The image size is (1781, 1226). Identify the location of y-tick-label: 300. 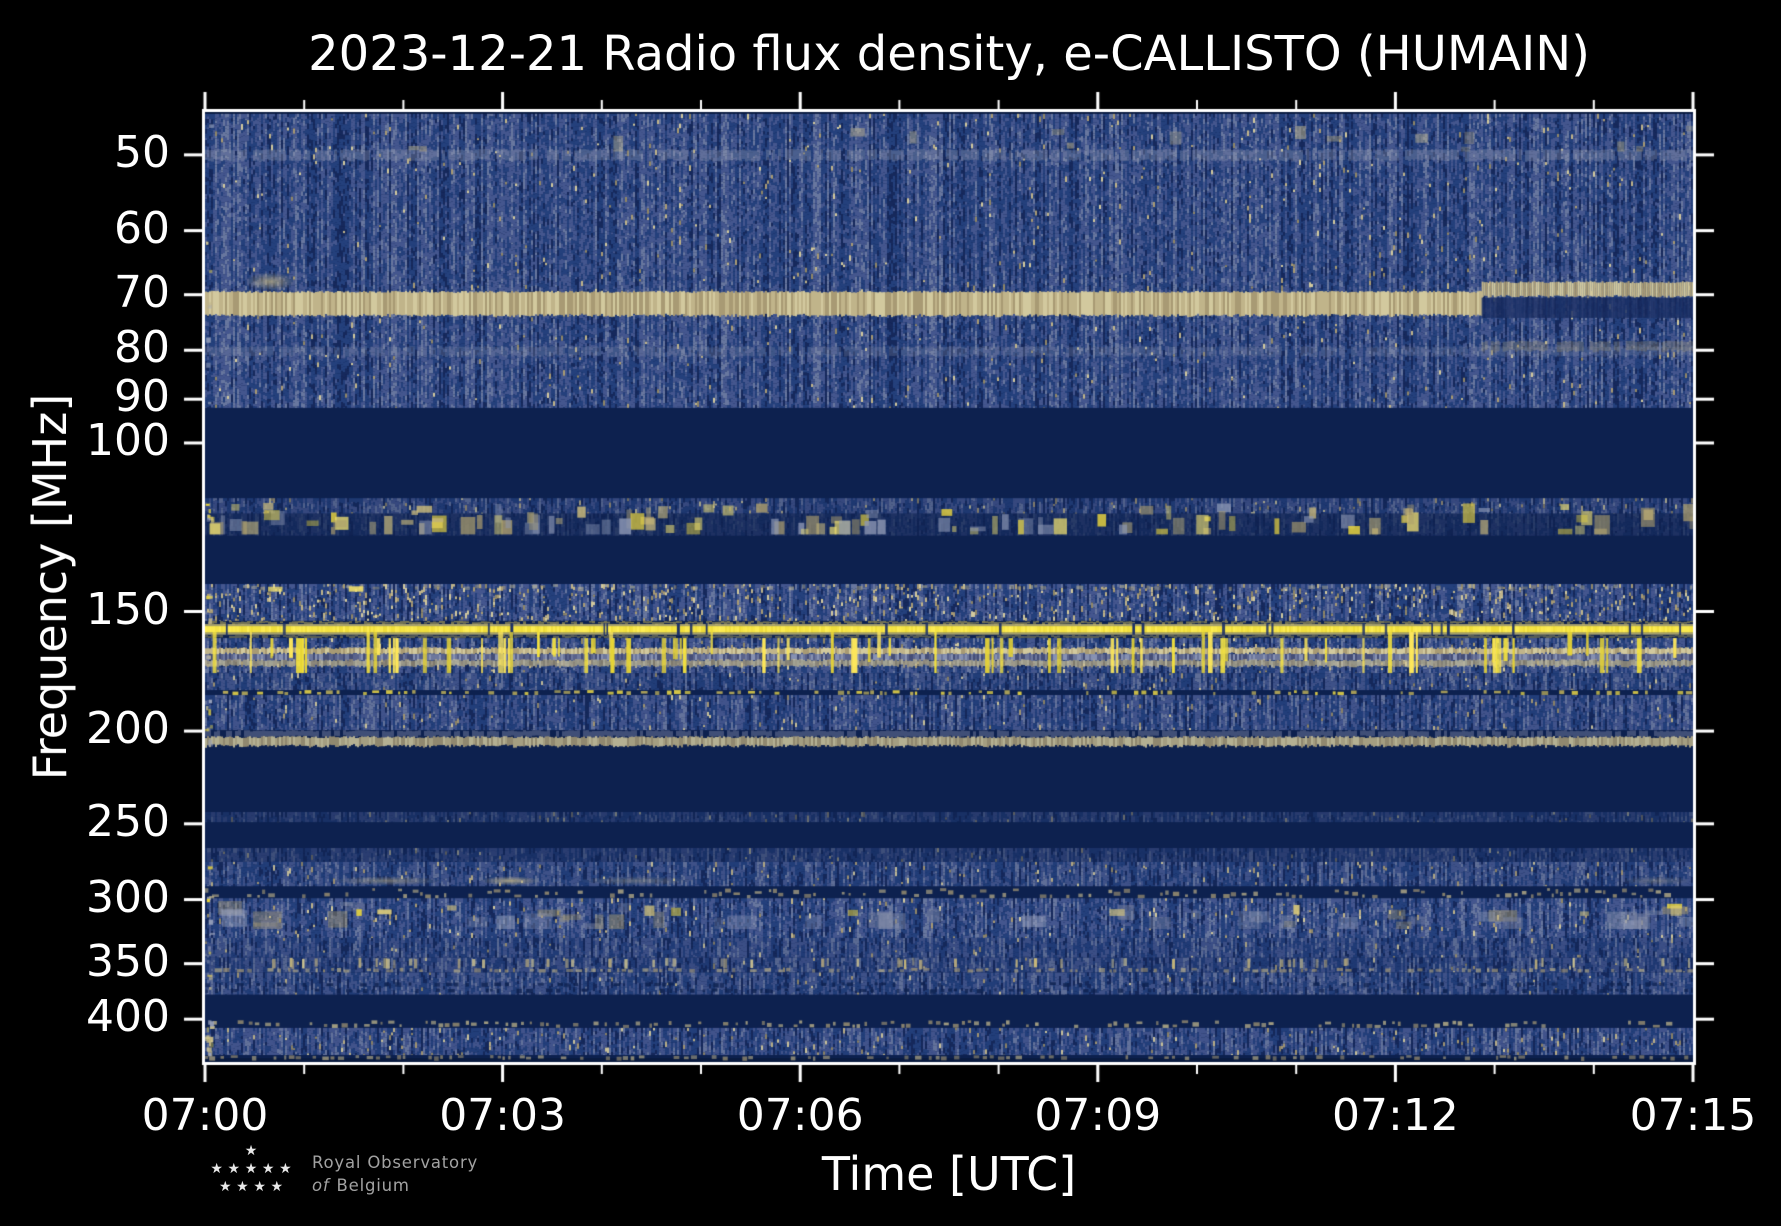
(128, 897).